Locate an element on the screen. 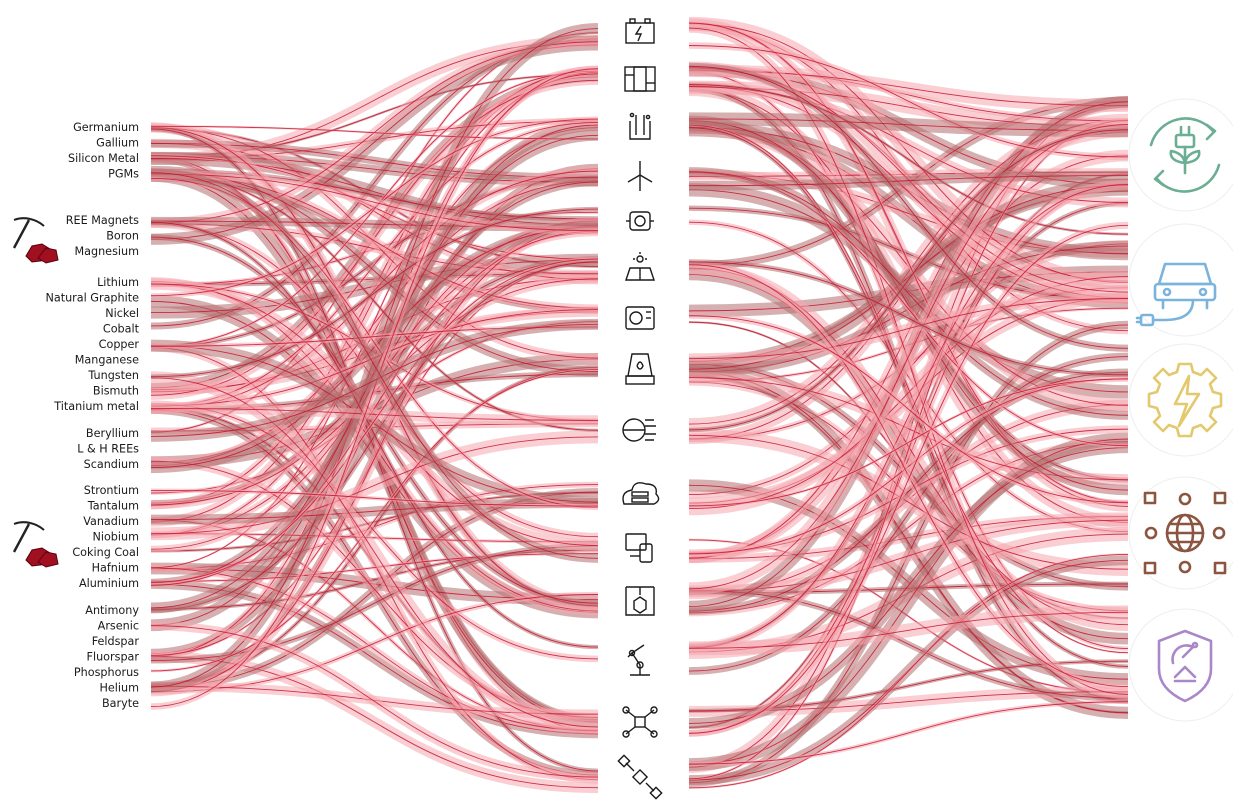  material-label: Manganese is located at coordinates (107, 360).